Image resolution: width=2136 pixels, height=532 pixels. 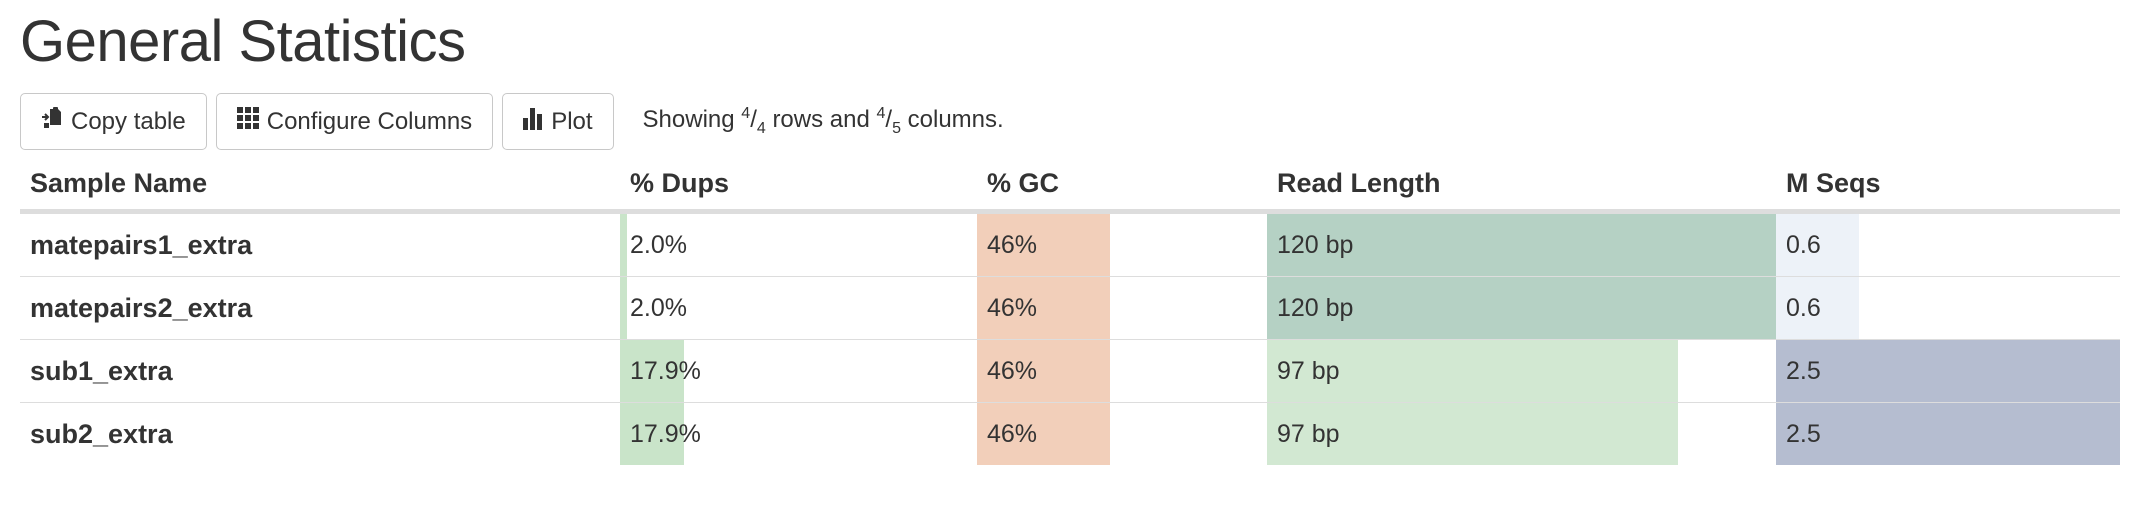 I want to click on page-title: General Statistics, so click(x=243, y=41).